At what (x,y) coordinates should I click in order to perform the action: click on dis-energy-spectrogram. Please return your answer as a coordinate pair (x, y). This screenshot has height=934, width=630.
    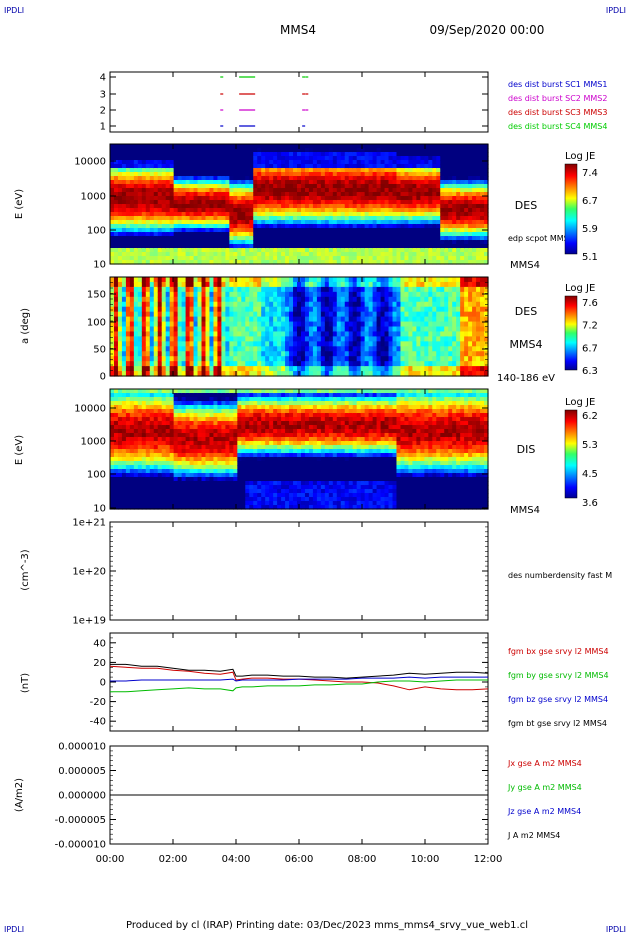
    Looking at the image, I should click on (299, 449).